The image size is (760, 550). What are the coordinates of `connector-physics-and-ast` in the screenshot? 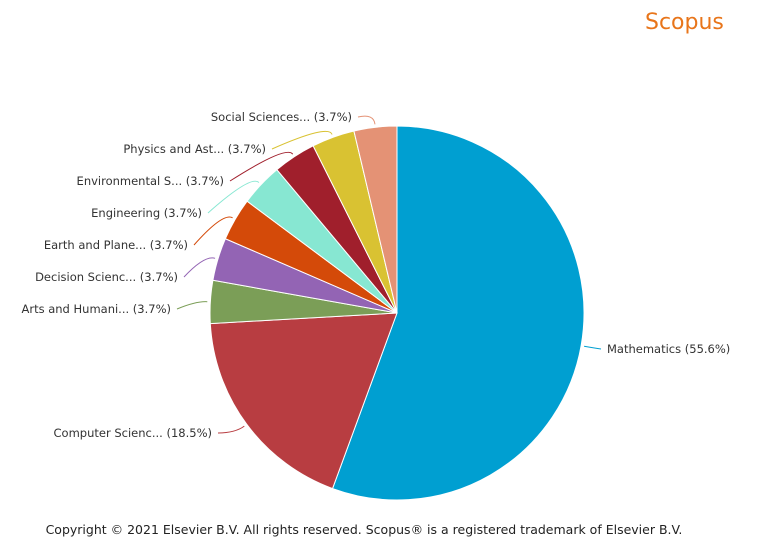 It's located at (302, 140).